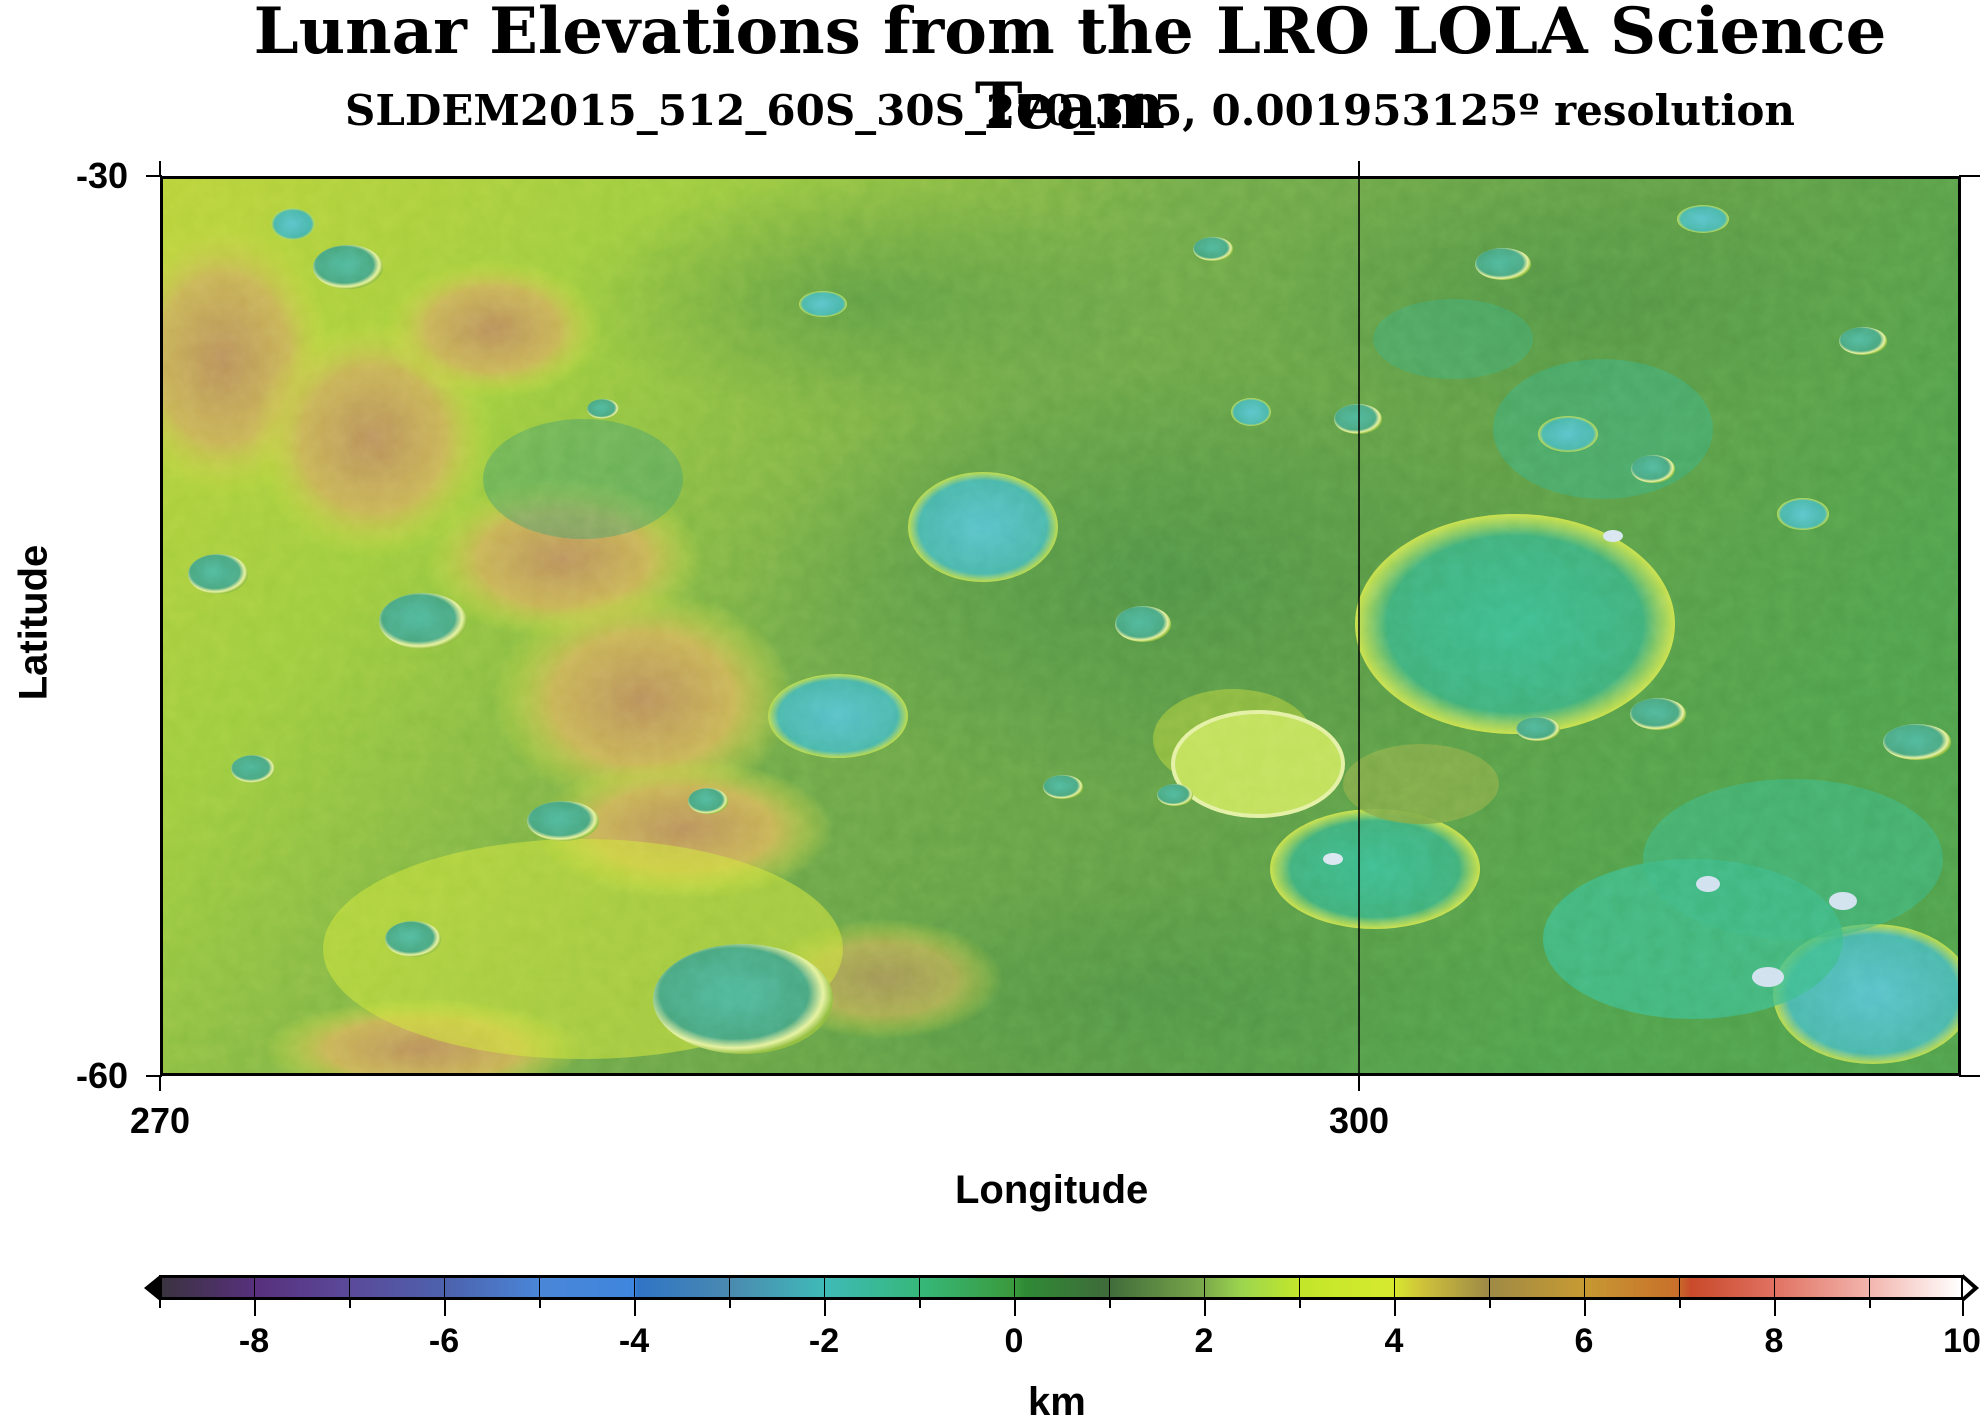 The image size is (1980, 1425). What do you see at coordinates (1204, 1341) in the screenshot?
I see `colorbar-label: 2` at bounding box center [1204, 1341].